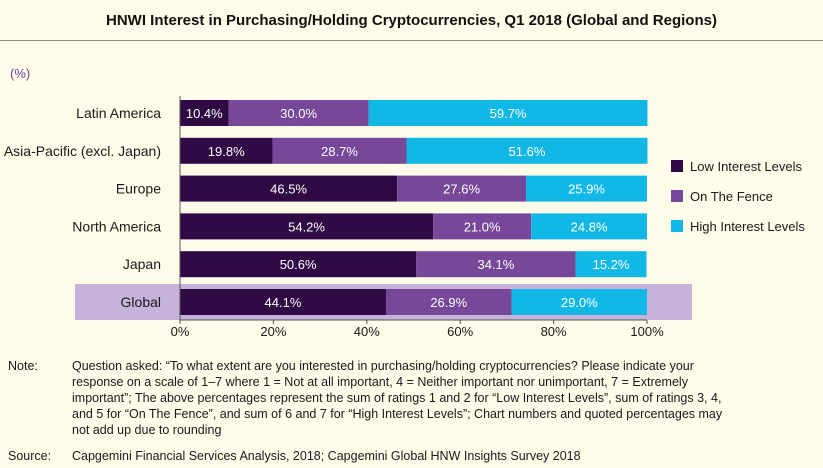  I want to click on legend-label: High Interest Levels, so click(747, 226).